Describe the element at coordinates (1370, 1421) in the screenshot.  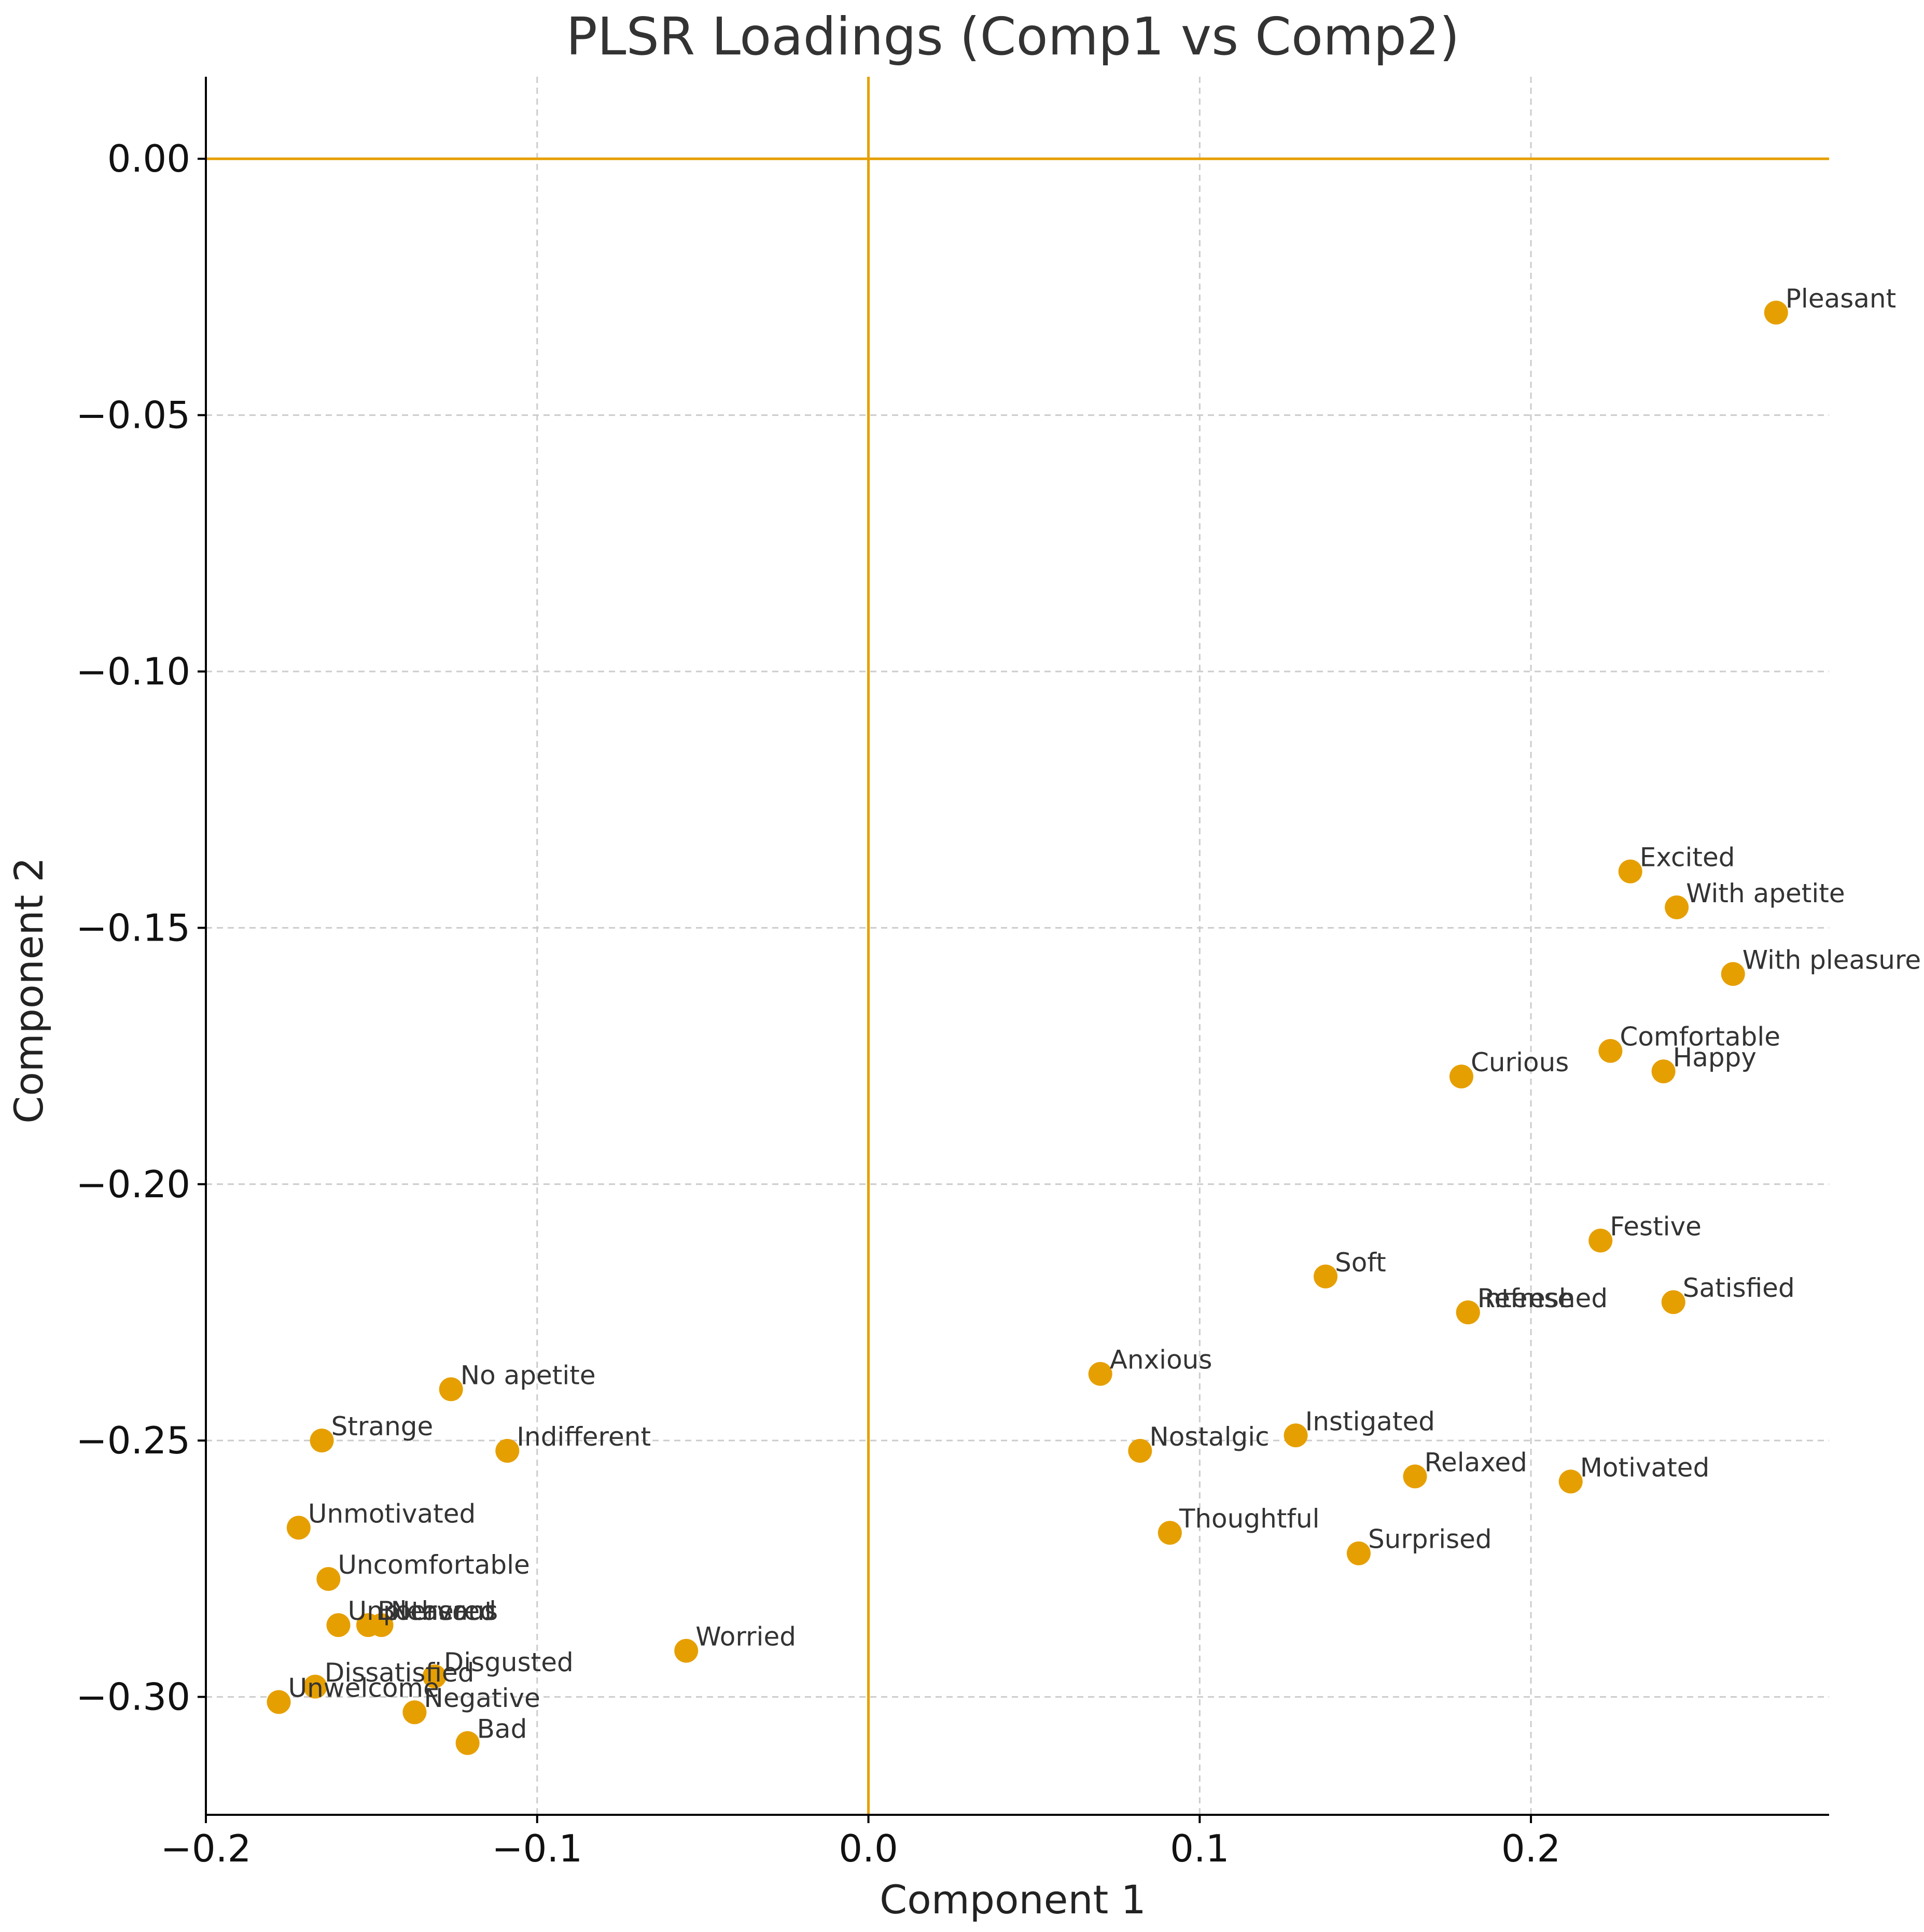
I see `point-label-14: Instigated` at that location.